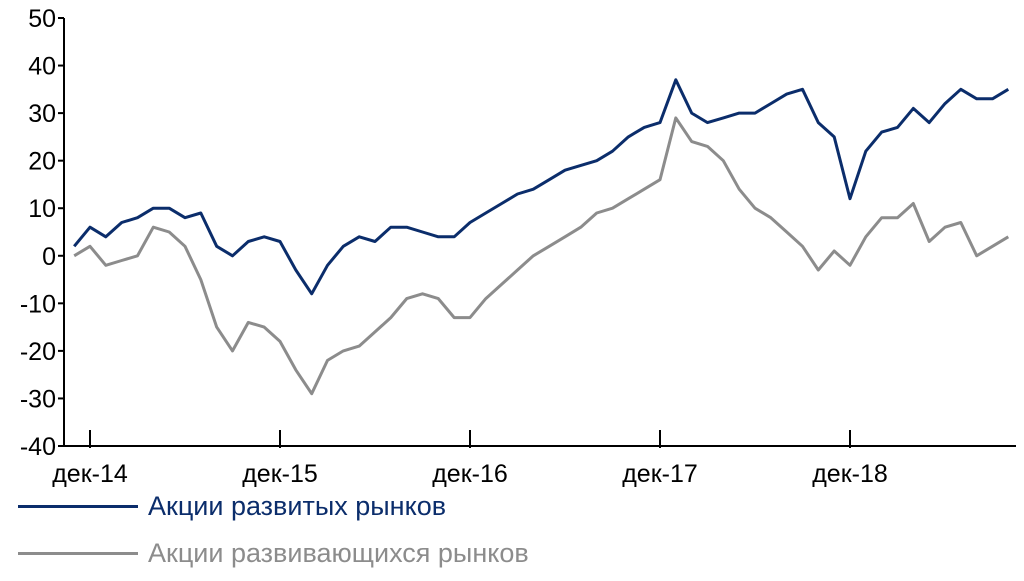  I want to click on y-tick-label: -30, so click(38, 399).